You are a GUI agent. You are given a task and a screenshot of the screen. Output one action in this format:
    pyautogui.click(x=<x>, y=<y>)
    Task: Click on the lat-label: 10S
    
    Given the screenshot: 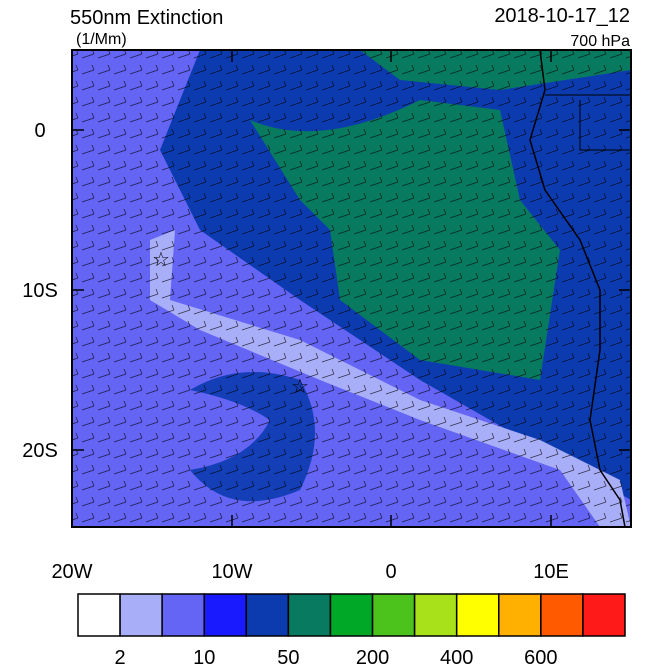 What is the action you would take?
    pyautogui.click(x=40, y=291)
    